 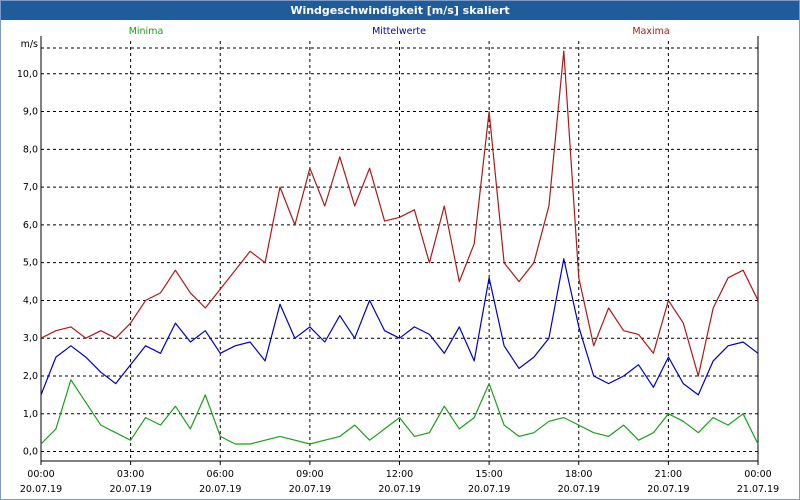 I want to click on x-tick-time-label: 09:00, so click(x=309, y=474).